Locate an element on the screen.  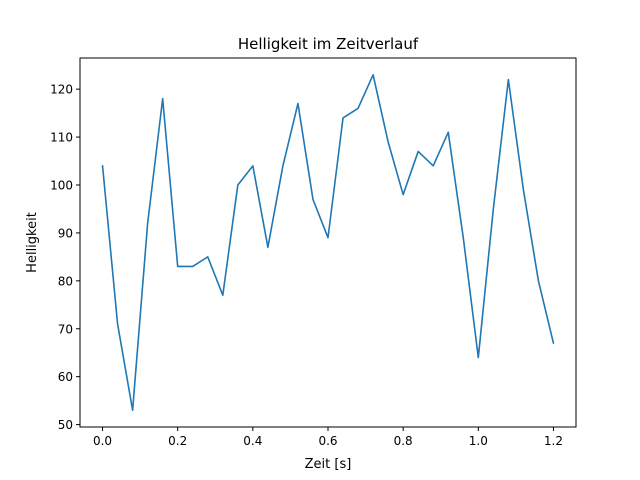
y-tick-label: 70 is located at coordinates (65, 329).